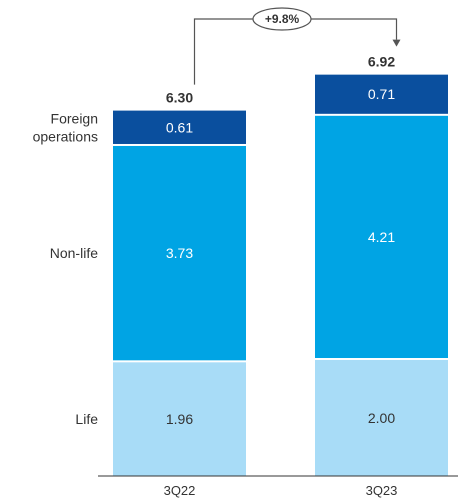 The width and height of the screenshot is (466, 501). I want to click on series-label: Life, so click(86, 419).